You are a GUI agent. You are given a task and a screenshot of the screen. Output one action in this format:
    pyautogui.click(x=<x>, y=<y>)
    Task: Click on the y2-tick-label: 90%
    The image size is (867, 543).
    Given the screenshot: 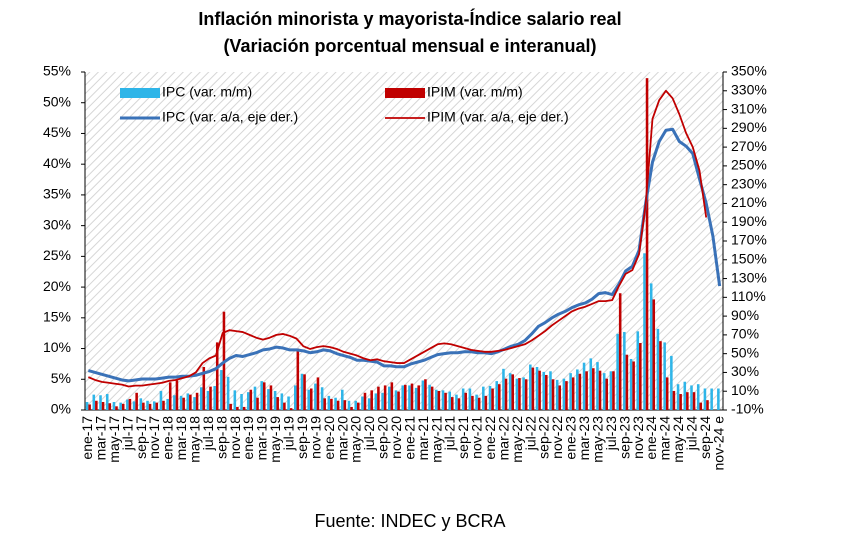 What is the action you would take?
    pyautogui.click(x=745, y=315)
    